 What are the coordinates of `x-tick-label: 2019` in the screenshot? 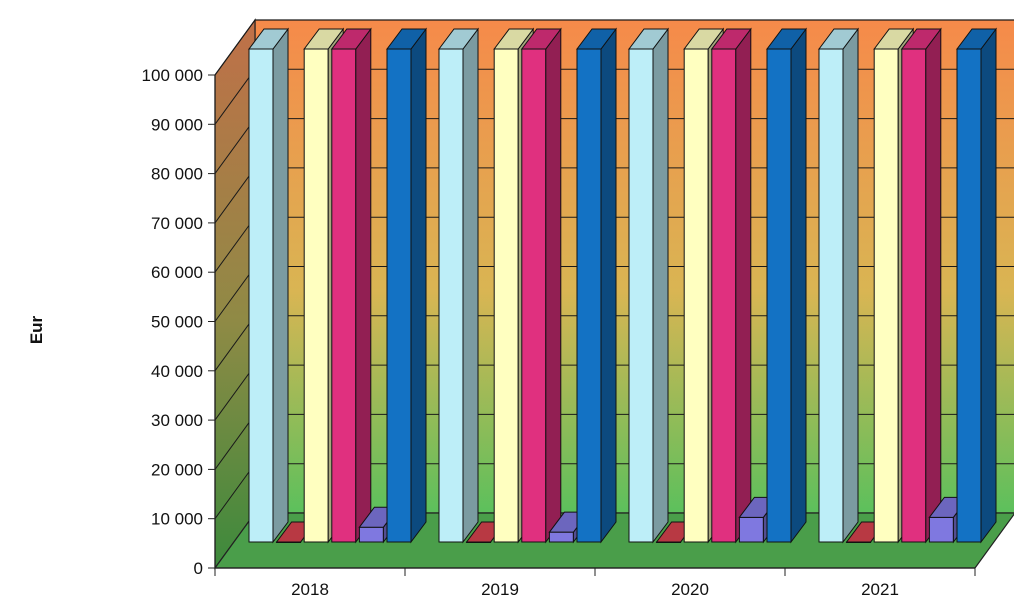 It's located at (500, 589).